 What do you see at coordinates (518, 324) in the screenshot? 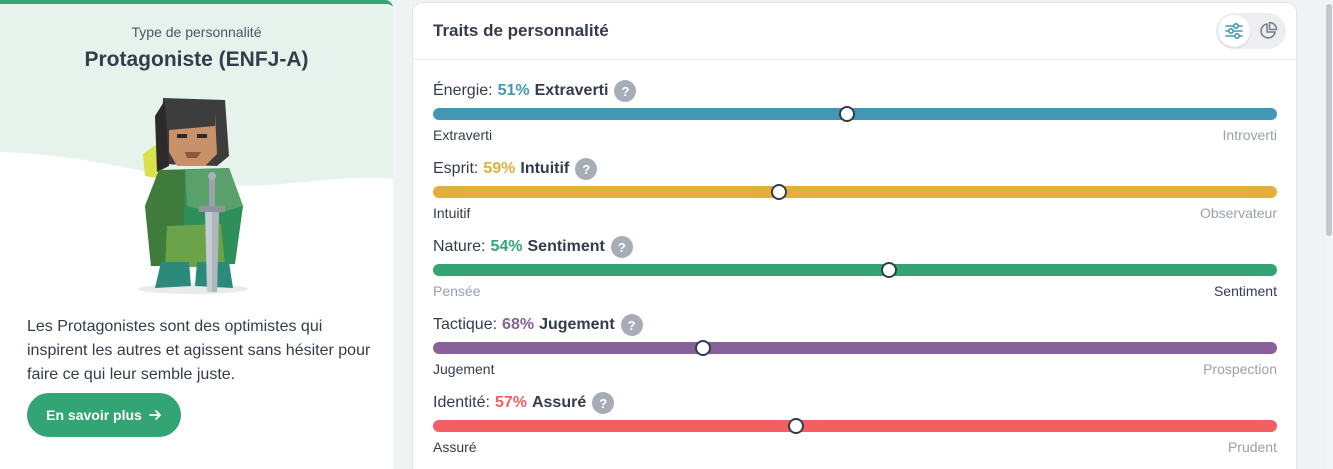
I see `trait-percent: 68%` at bounding box center [518, 324].